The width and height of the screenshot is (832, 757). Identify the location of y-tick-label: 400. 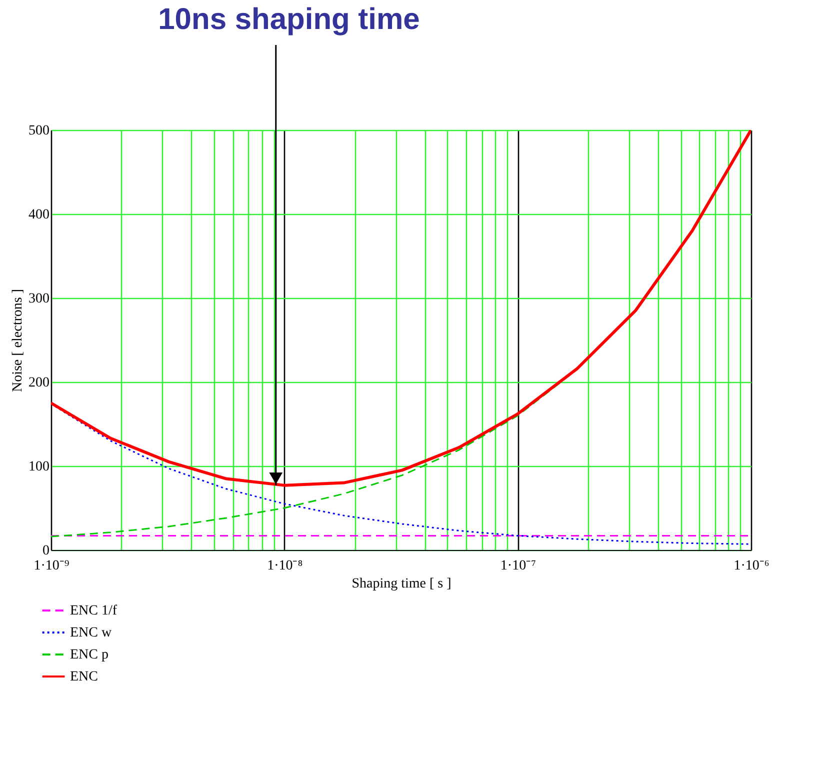
(39, 215).